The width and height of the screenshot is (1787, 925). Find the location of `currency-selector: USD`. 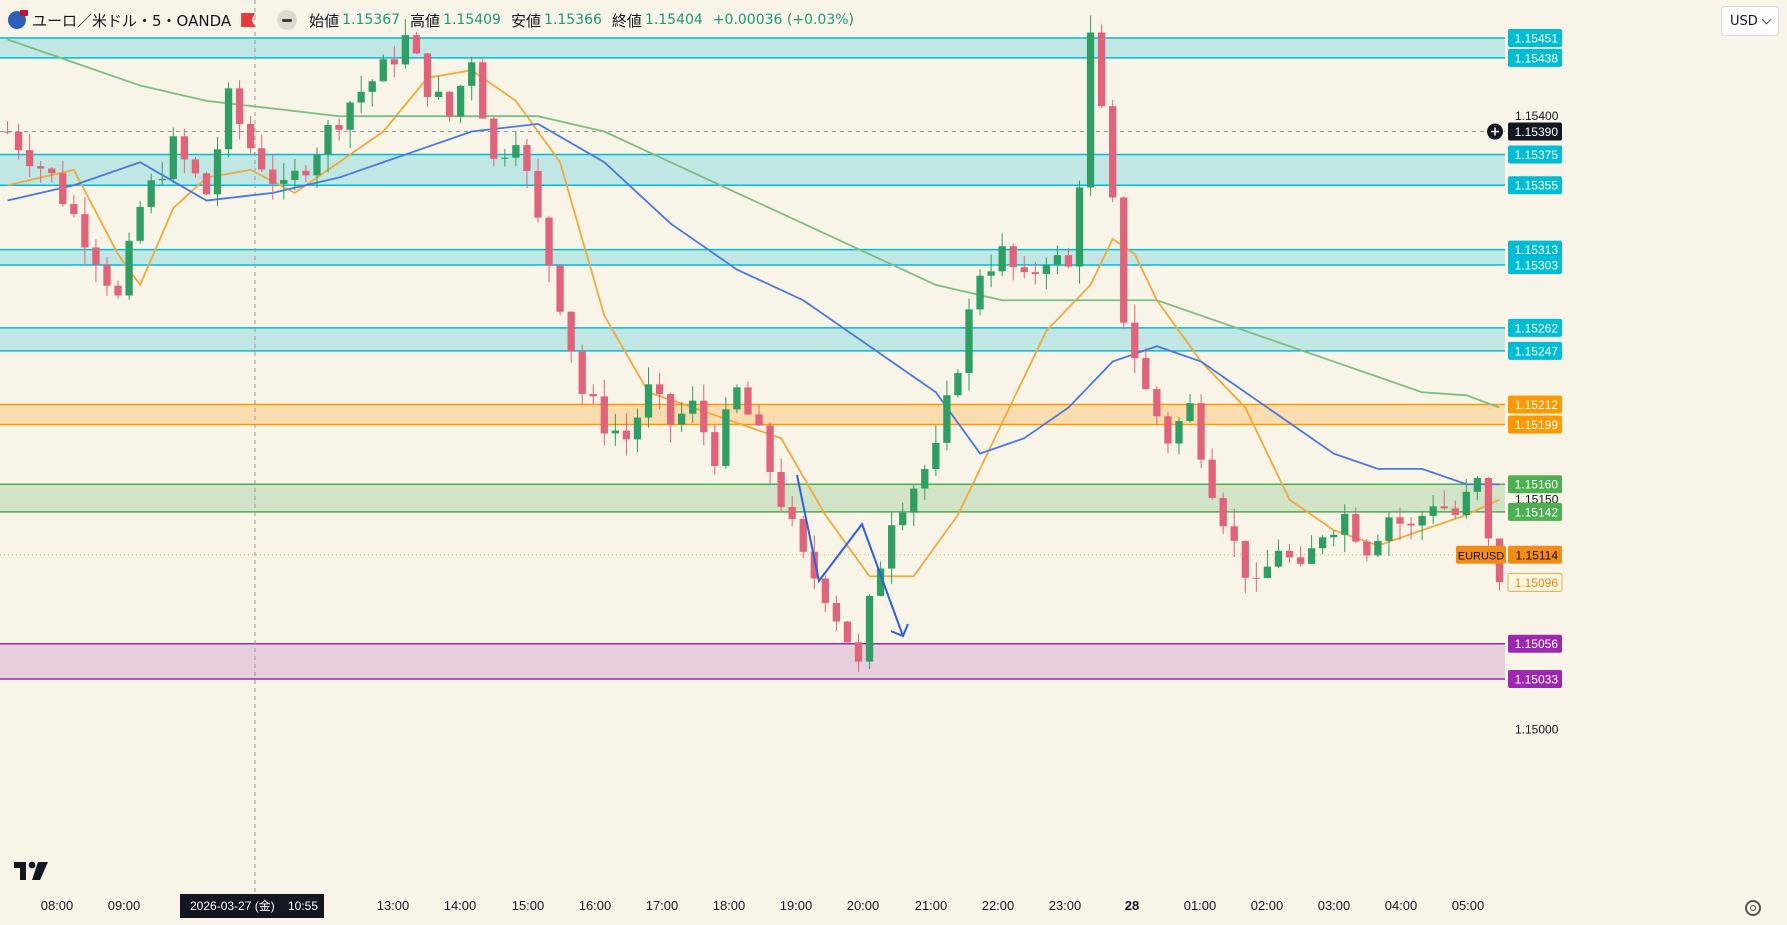

currency-selector: USD is located at coordinates (1750, 21).